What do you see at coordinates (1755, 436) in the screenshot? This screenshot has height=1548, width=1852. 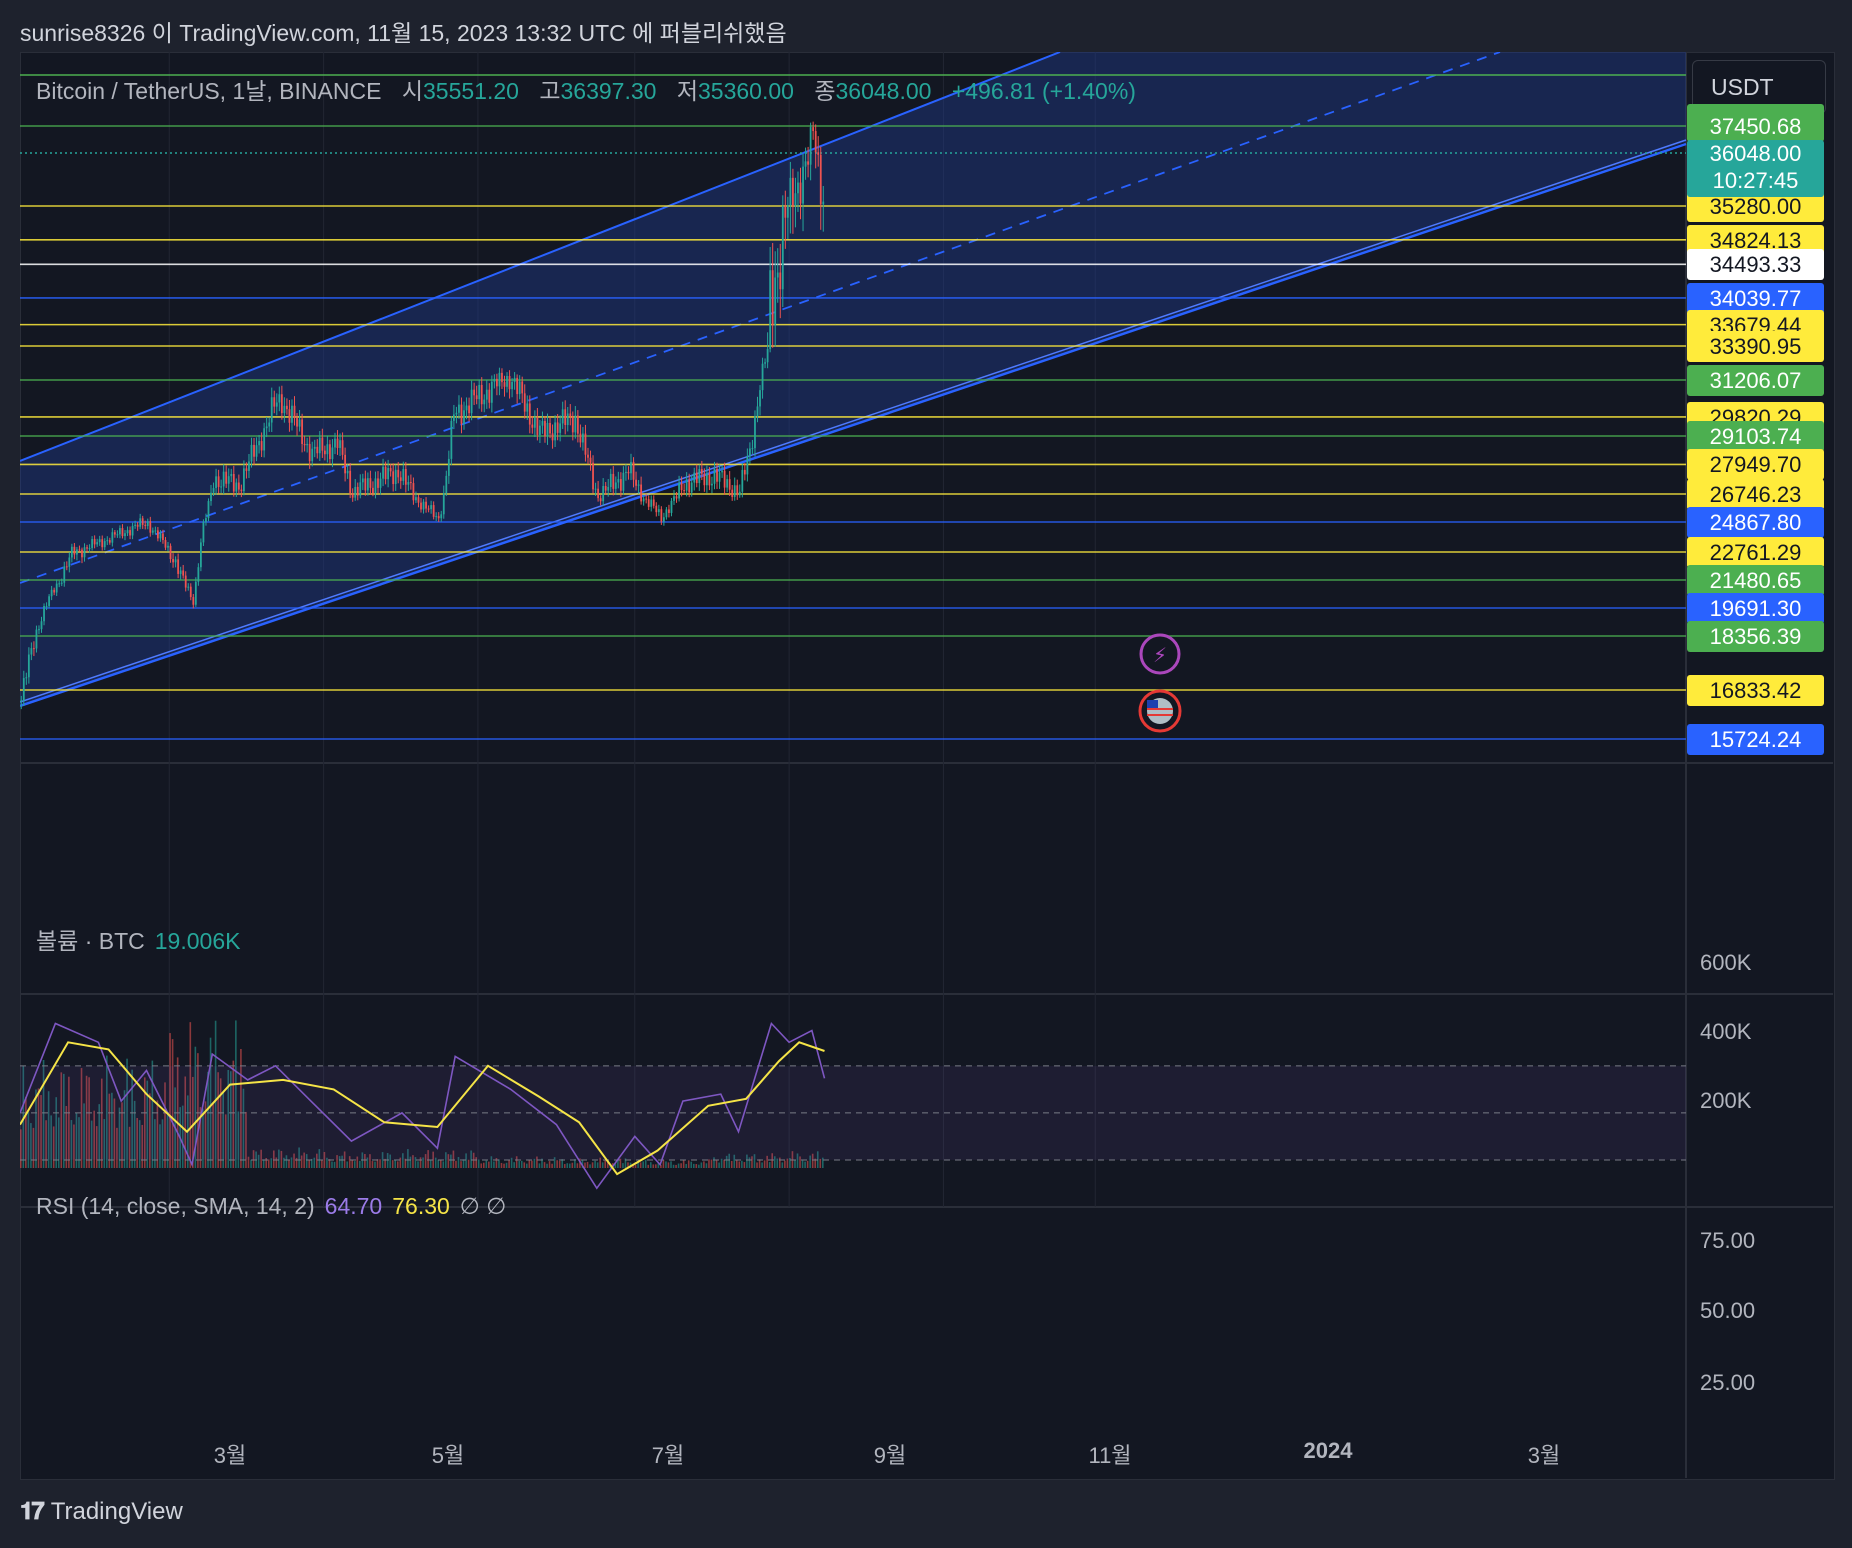 I see `price-level-tag: 29103.74` at bounding box center [1755, 436].